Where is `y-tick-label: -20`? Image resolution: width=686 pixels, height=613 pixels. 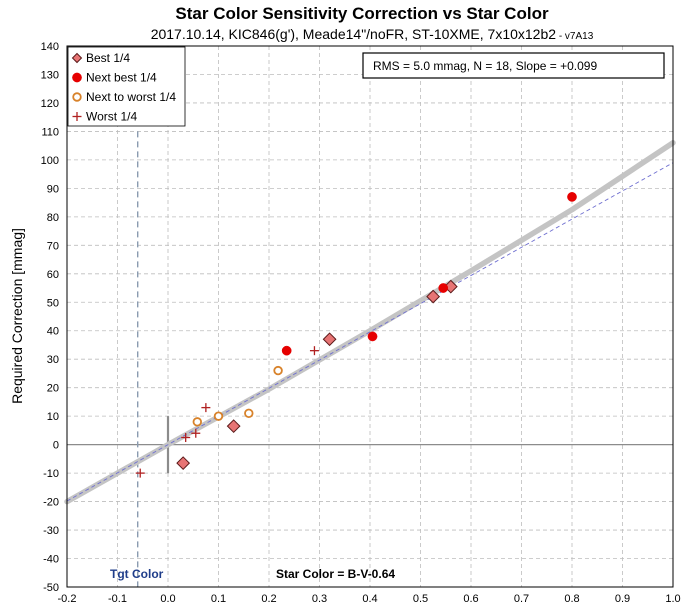
y-tick-label: -20 is located at coordinates (51, 503).